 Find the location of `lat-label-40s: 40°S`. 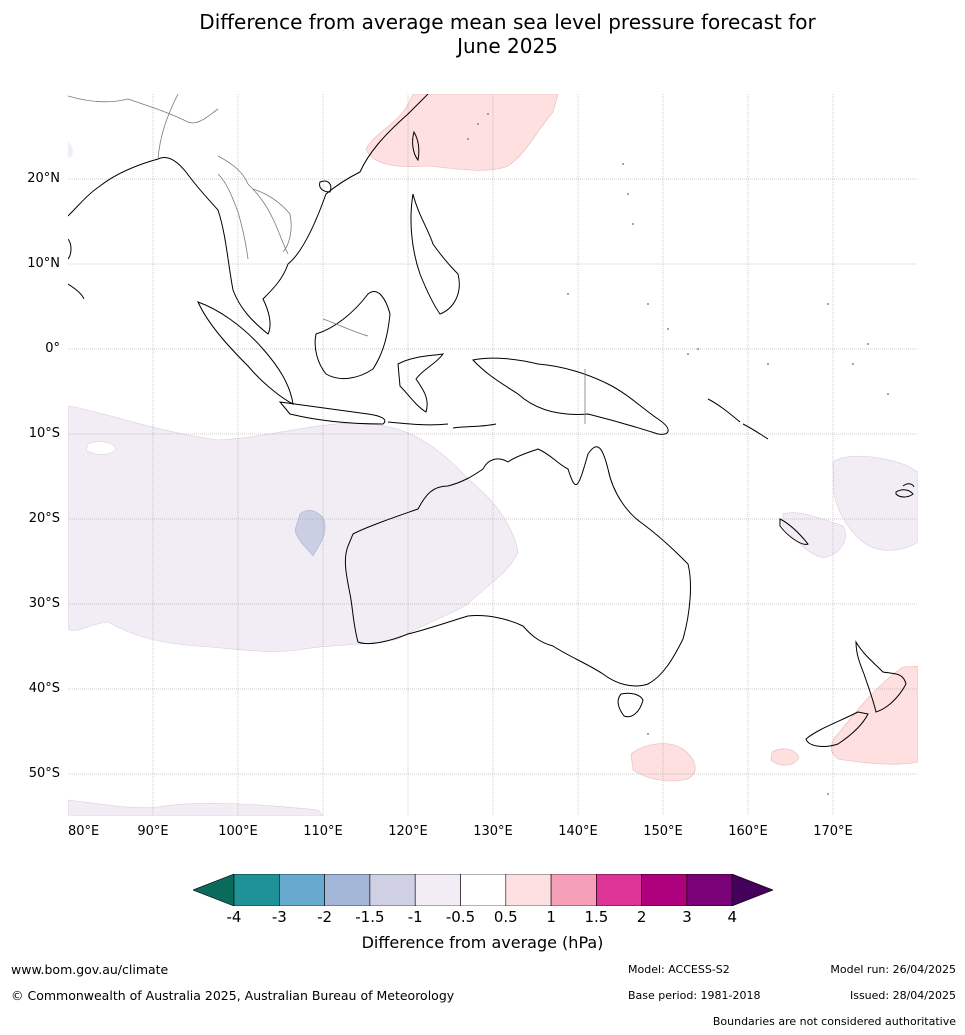

lat-label-40s: 40°S is located at coordinates (44, 688).